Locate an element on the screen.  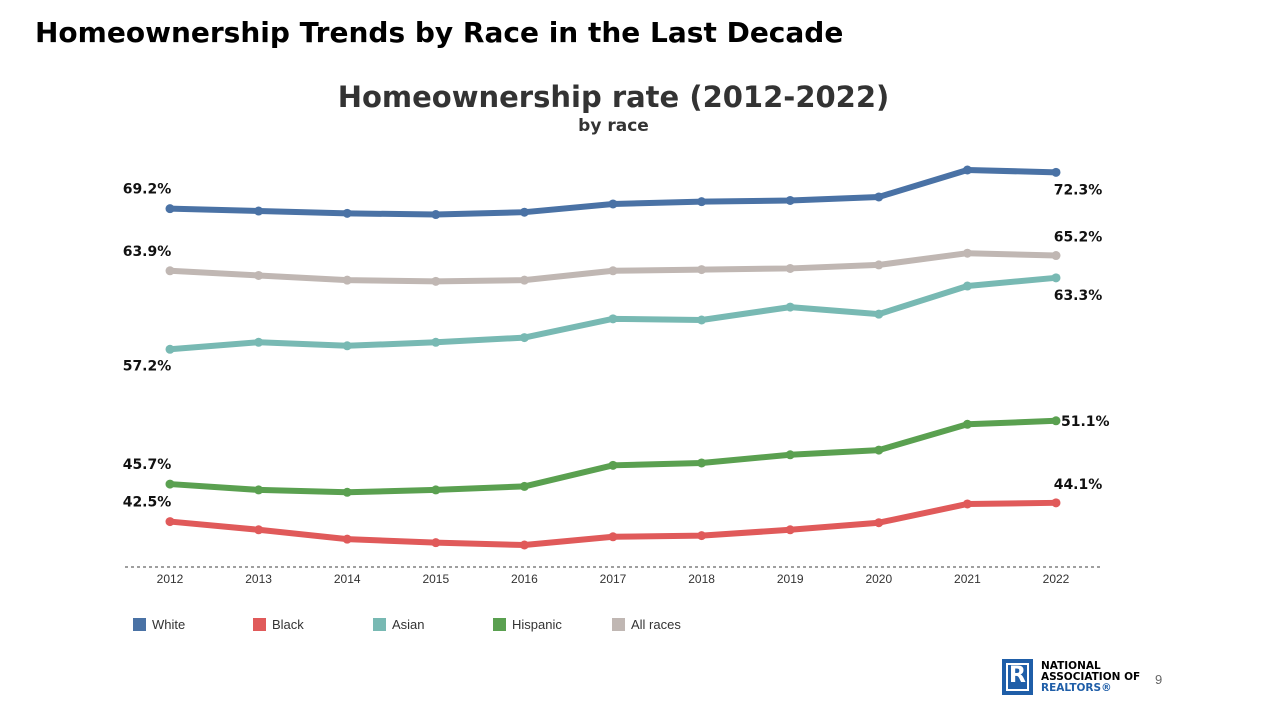
legend-item-asian: Asian is located at coordinates (399, 624).